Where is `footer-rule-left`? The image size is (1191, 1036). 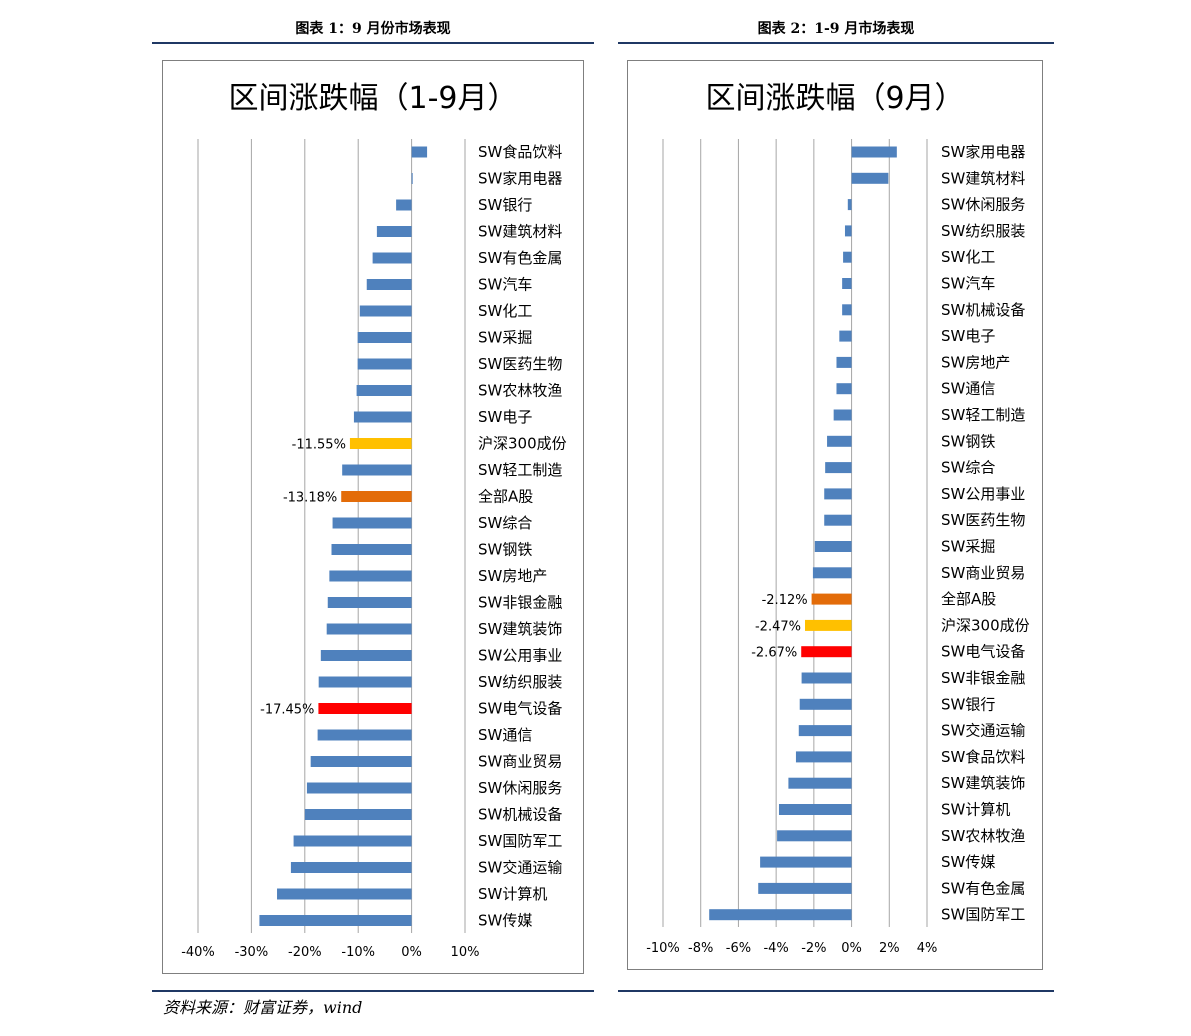
footer-rule-left is located at coordinates (373, 991).